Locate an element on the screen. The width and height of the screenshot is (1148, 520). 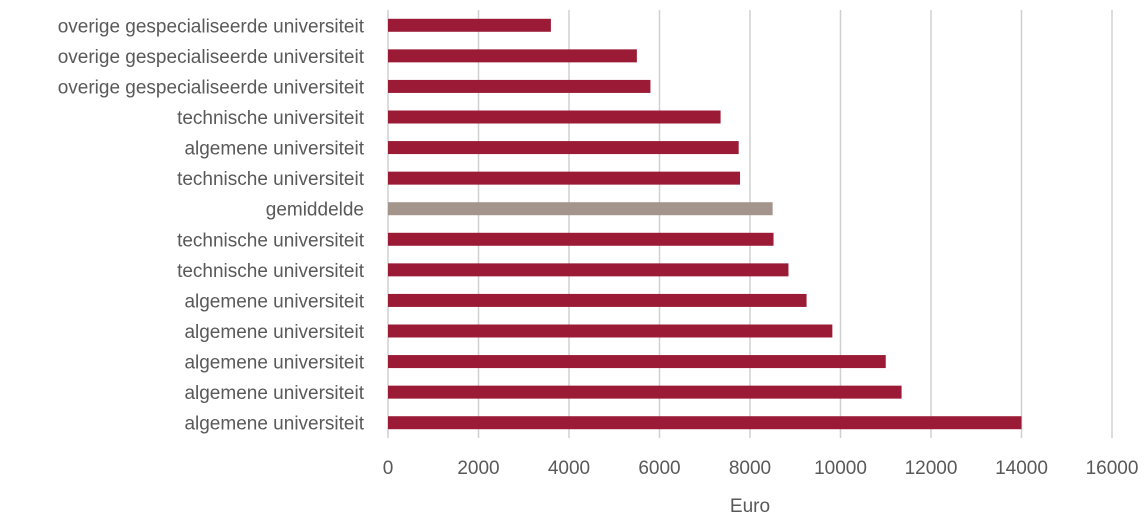
category-label: gemiddelde is located at coordinates (315, 210).